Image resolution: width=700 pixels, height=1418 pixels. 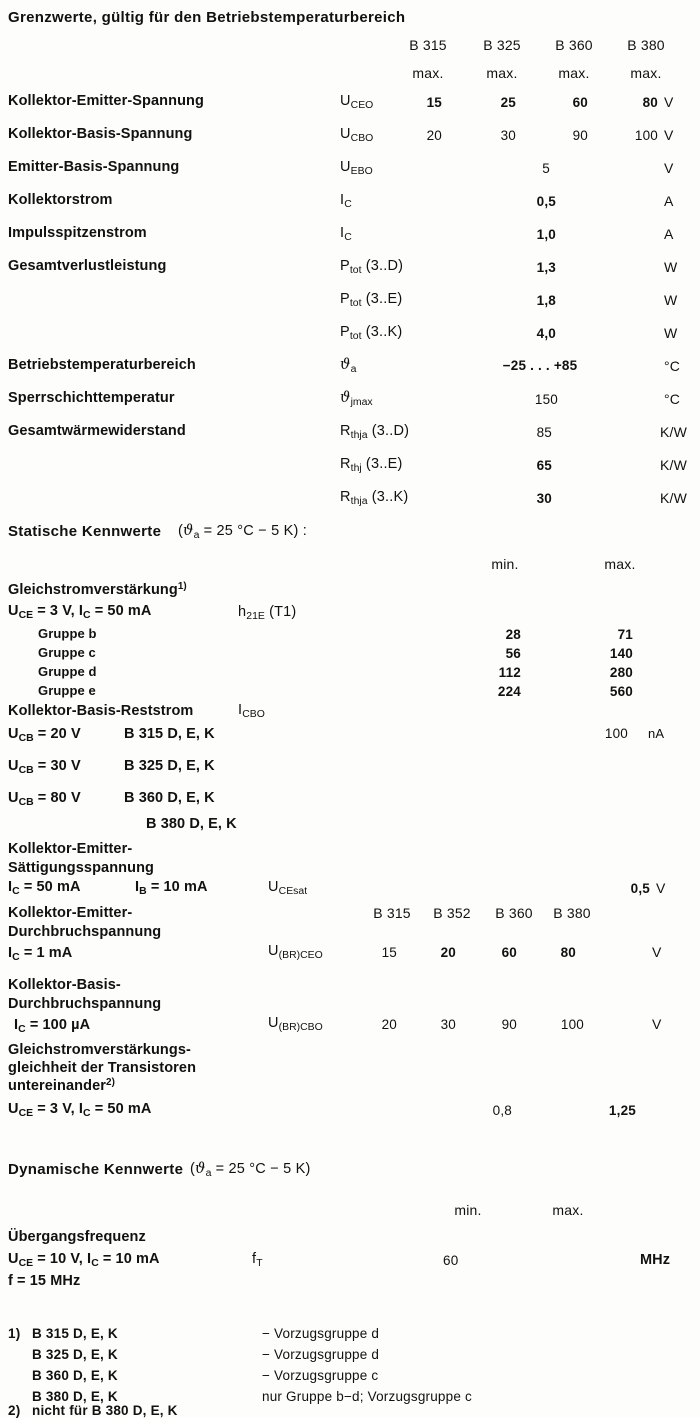 I want to click on leakage-condition: UCB = 30 V, so click(x=44, y=767).